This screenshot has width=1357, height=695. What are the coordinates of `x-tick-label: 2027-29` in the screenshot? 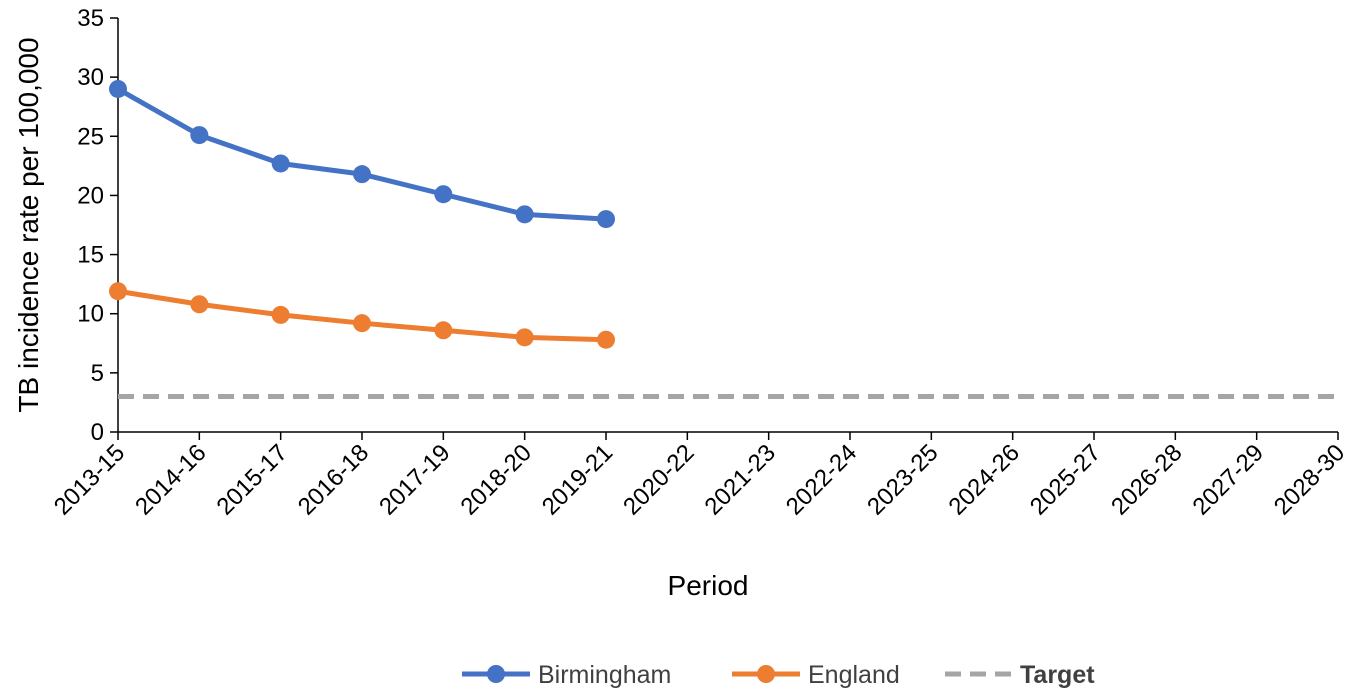 It's located at (1228, 479).